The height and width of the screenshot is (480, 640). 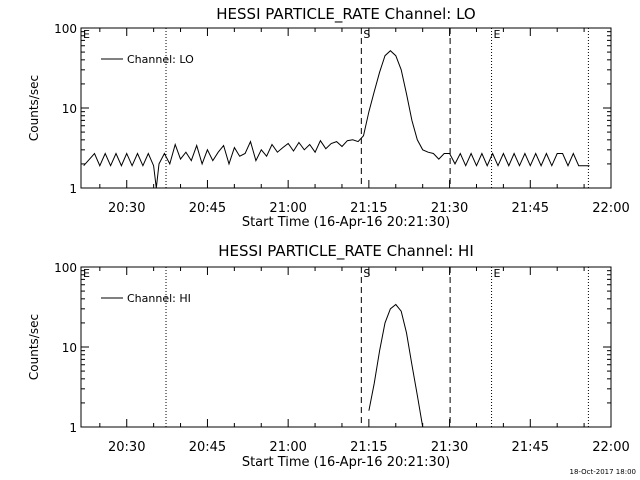 What do you see at coordinates (345, 14) in the screenshot?
I see `chart-title: HESSI PARTICLE_RATE Channel: LO` at bounding box center [345, 14].